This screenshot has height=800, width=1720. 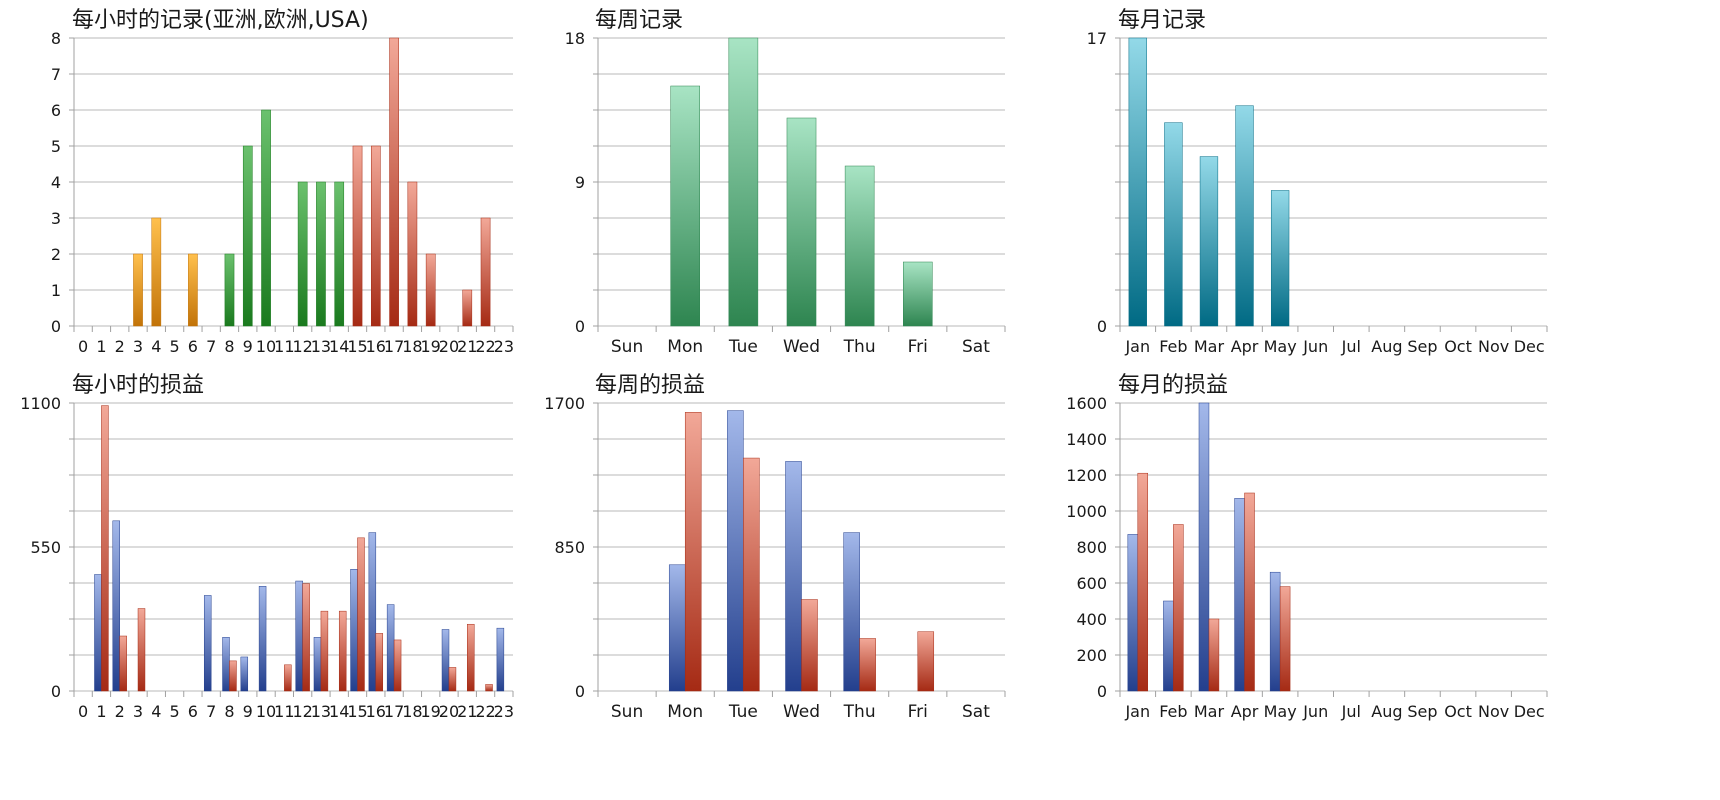 I want to click on x-tick-label: 5, so click(x=175, y=346).